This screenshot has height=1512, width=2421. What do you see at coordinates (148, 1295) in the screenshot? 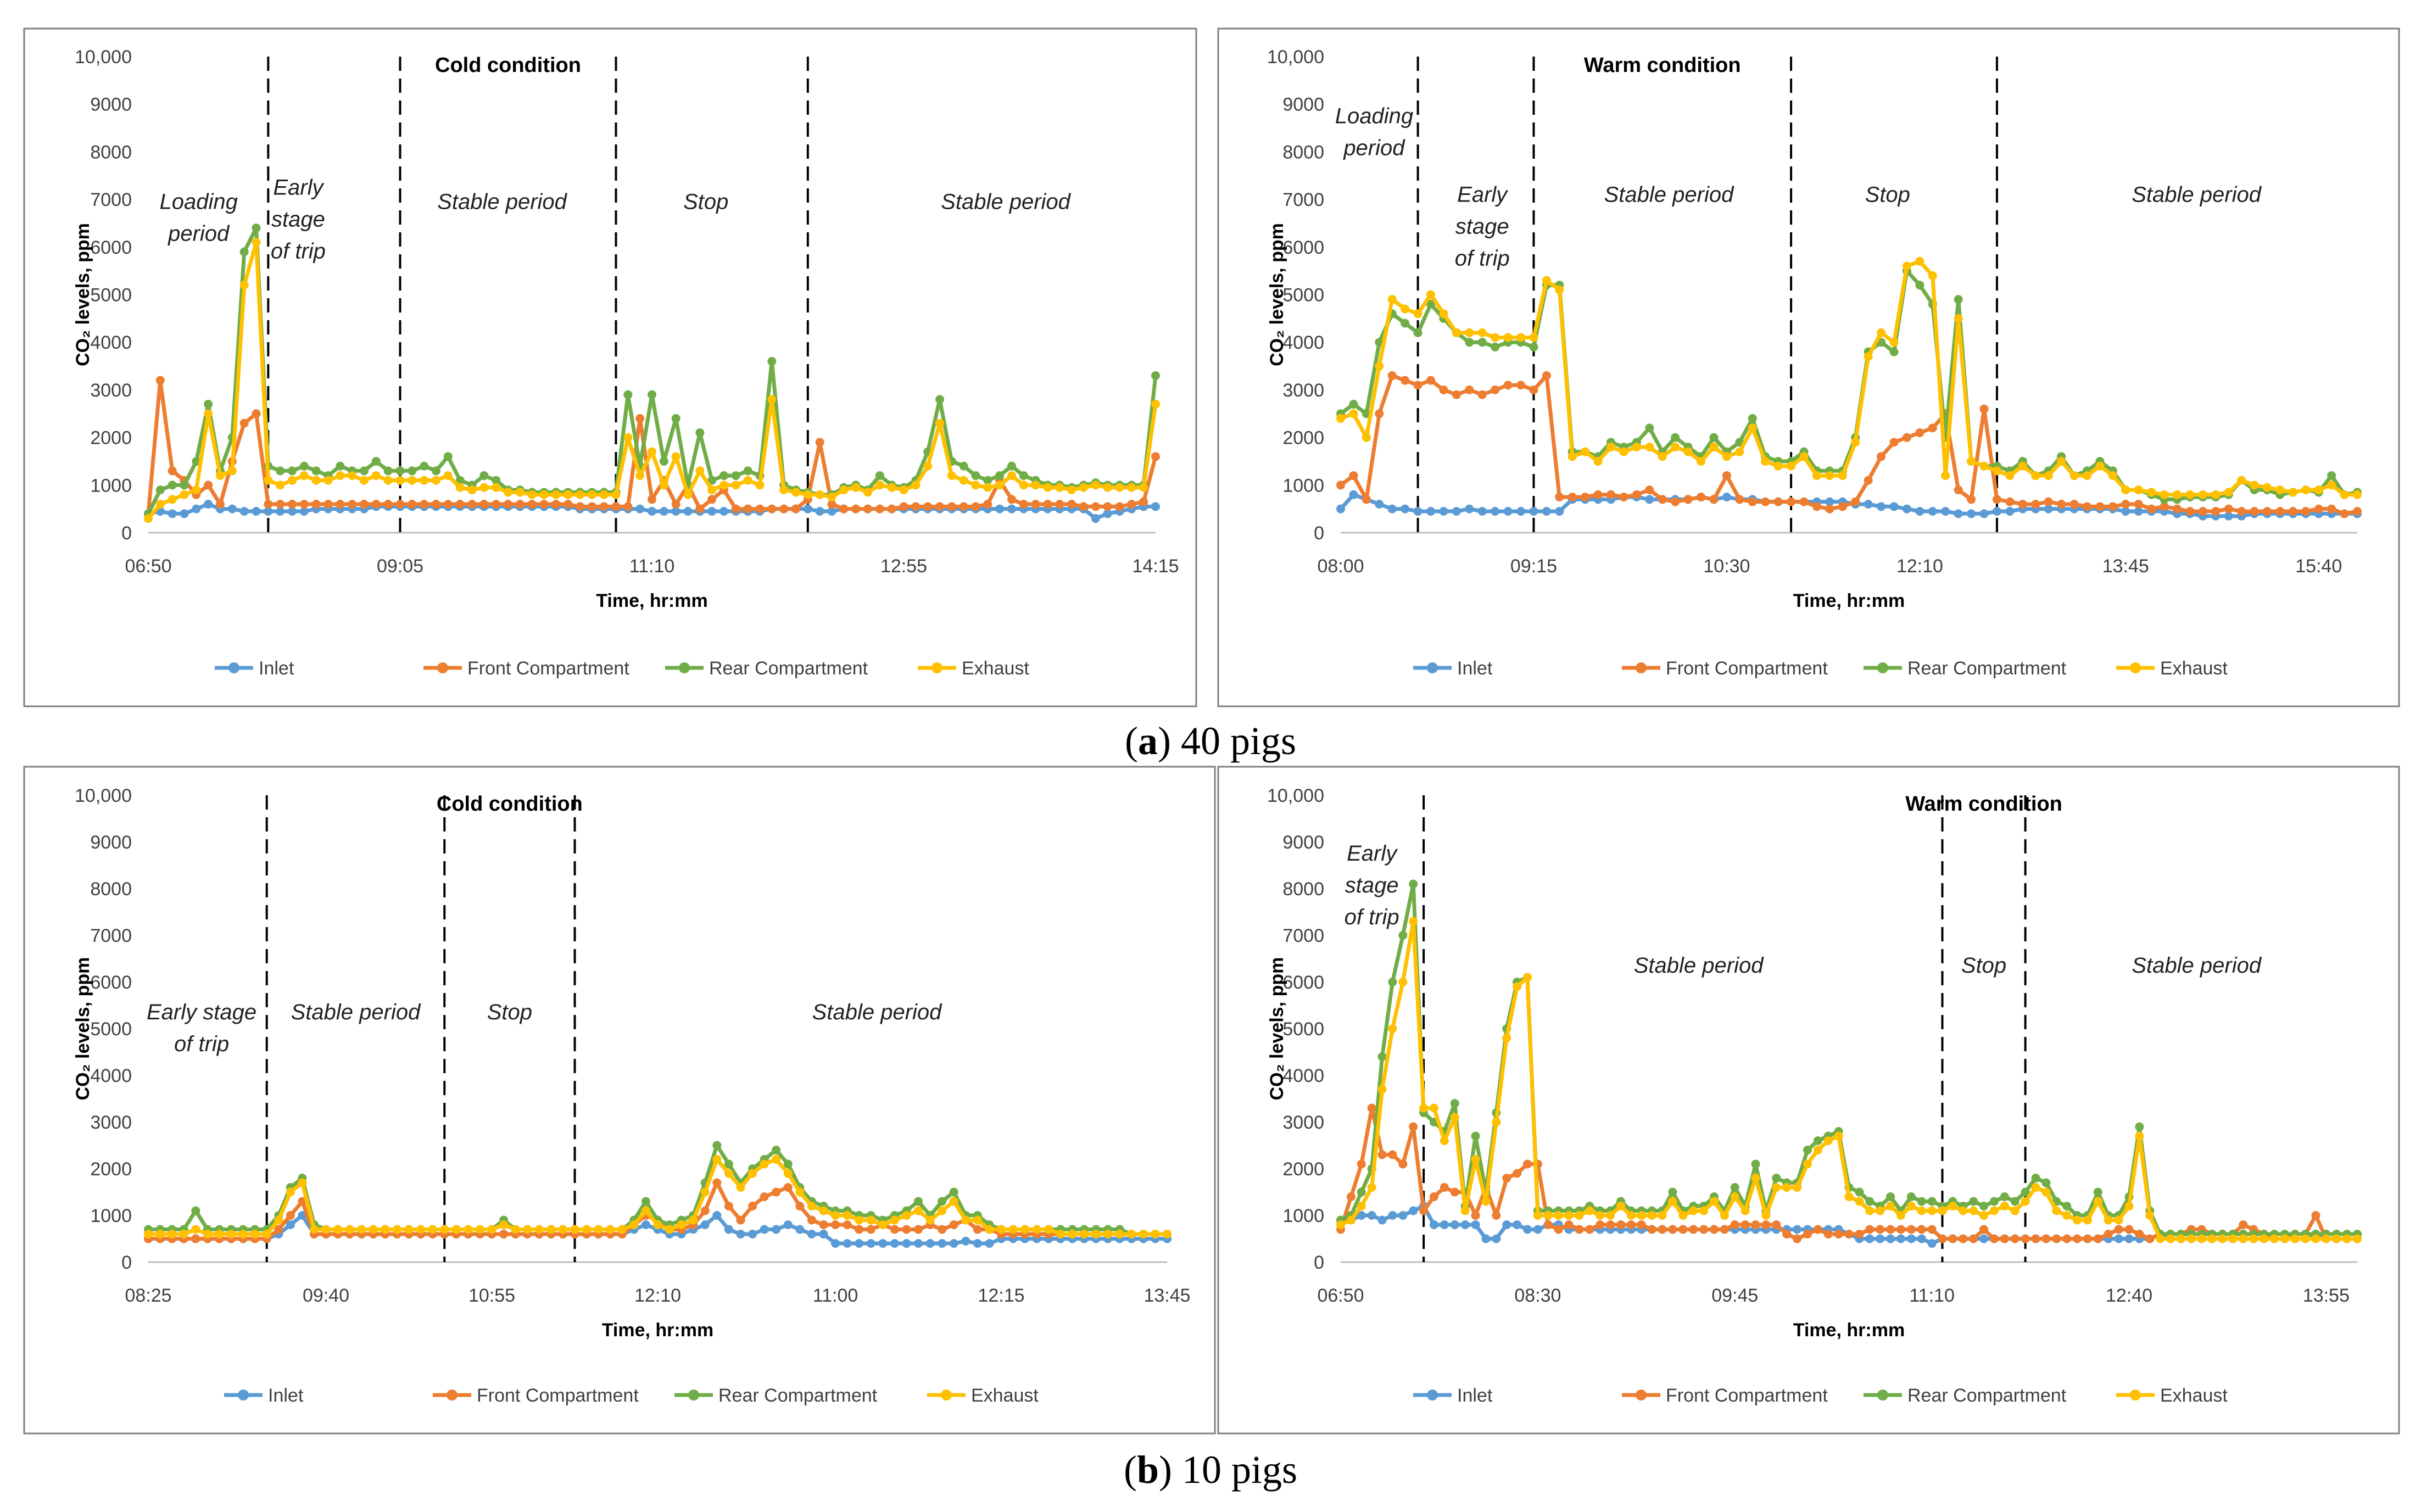
I see `x-tick-label: 08:25` at bounding box center [148, 1295].